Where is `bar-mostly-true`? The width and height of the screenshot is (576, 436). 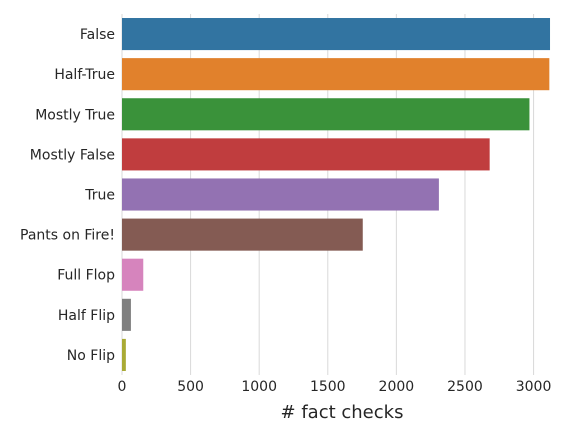 bar-mostly-true is located at coordinates (326, 114).